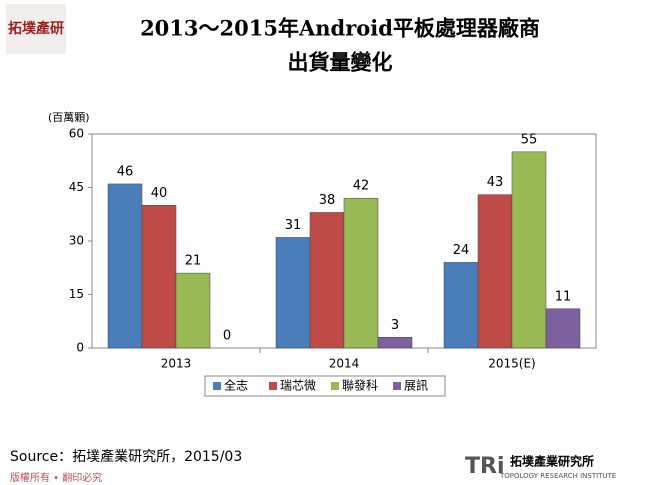 The image size is (650, 485). What do you see at coordinates (125, 171) in the screenshot?
I see `value-label: 46` at bounding box center [125, 171].